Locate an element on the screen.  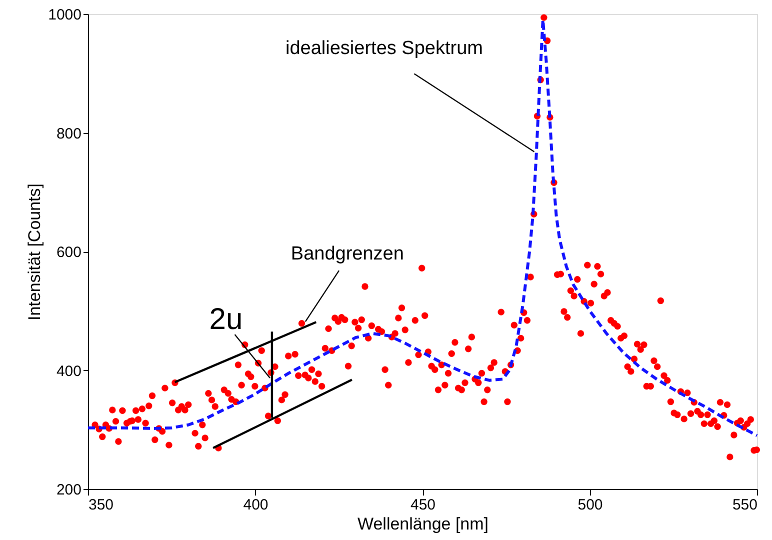
x-tick-label: 550 is located at coordinates (745, 505).